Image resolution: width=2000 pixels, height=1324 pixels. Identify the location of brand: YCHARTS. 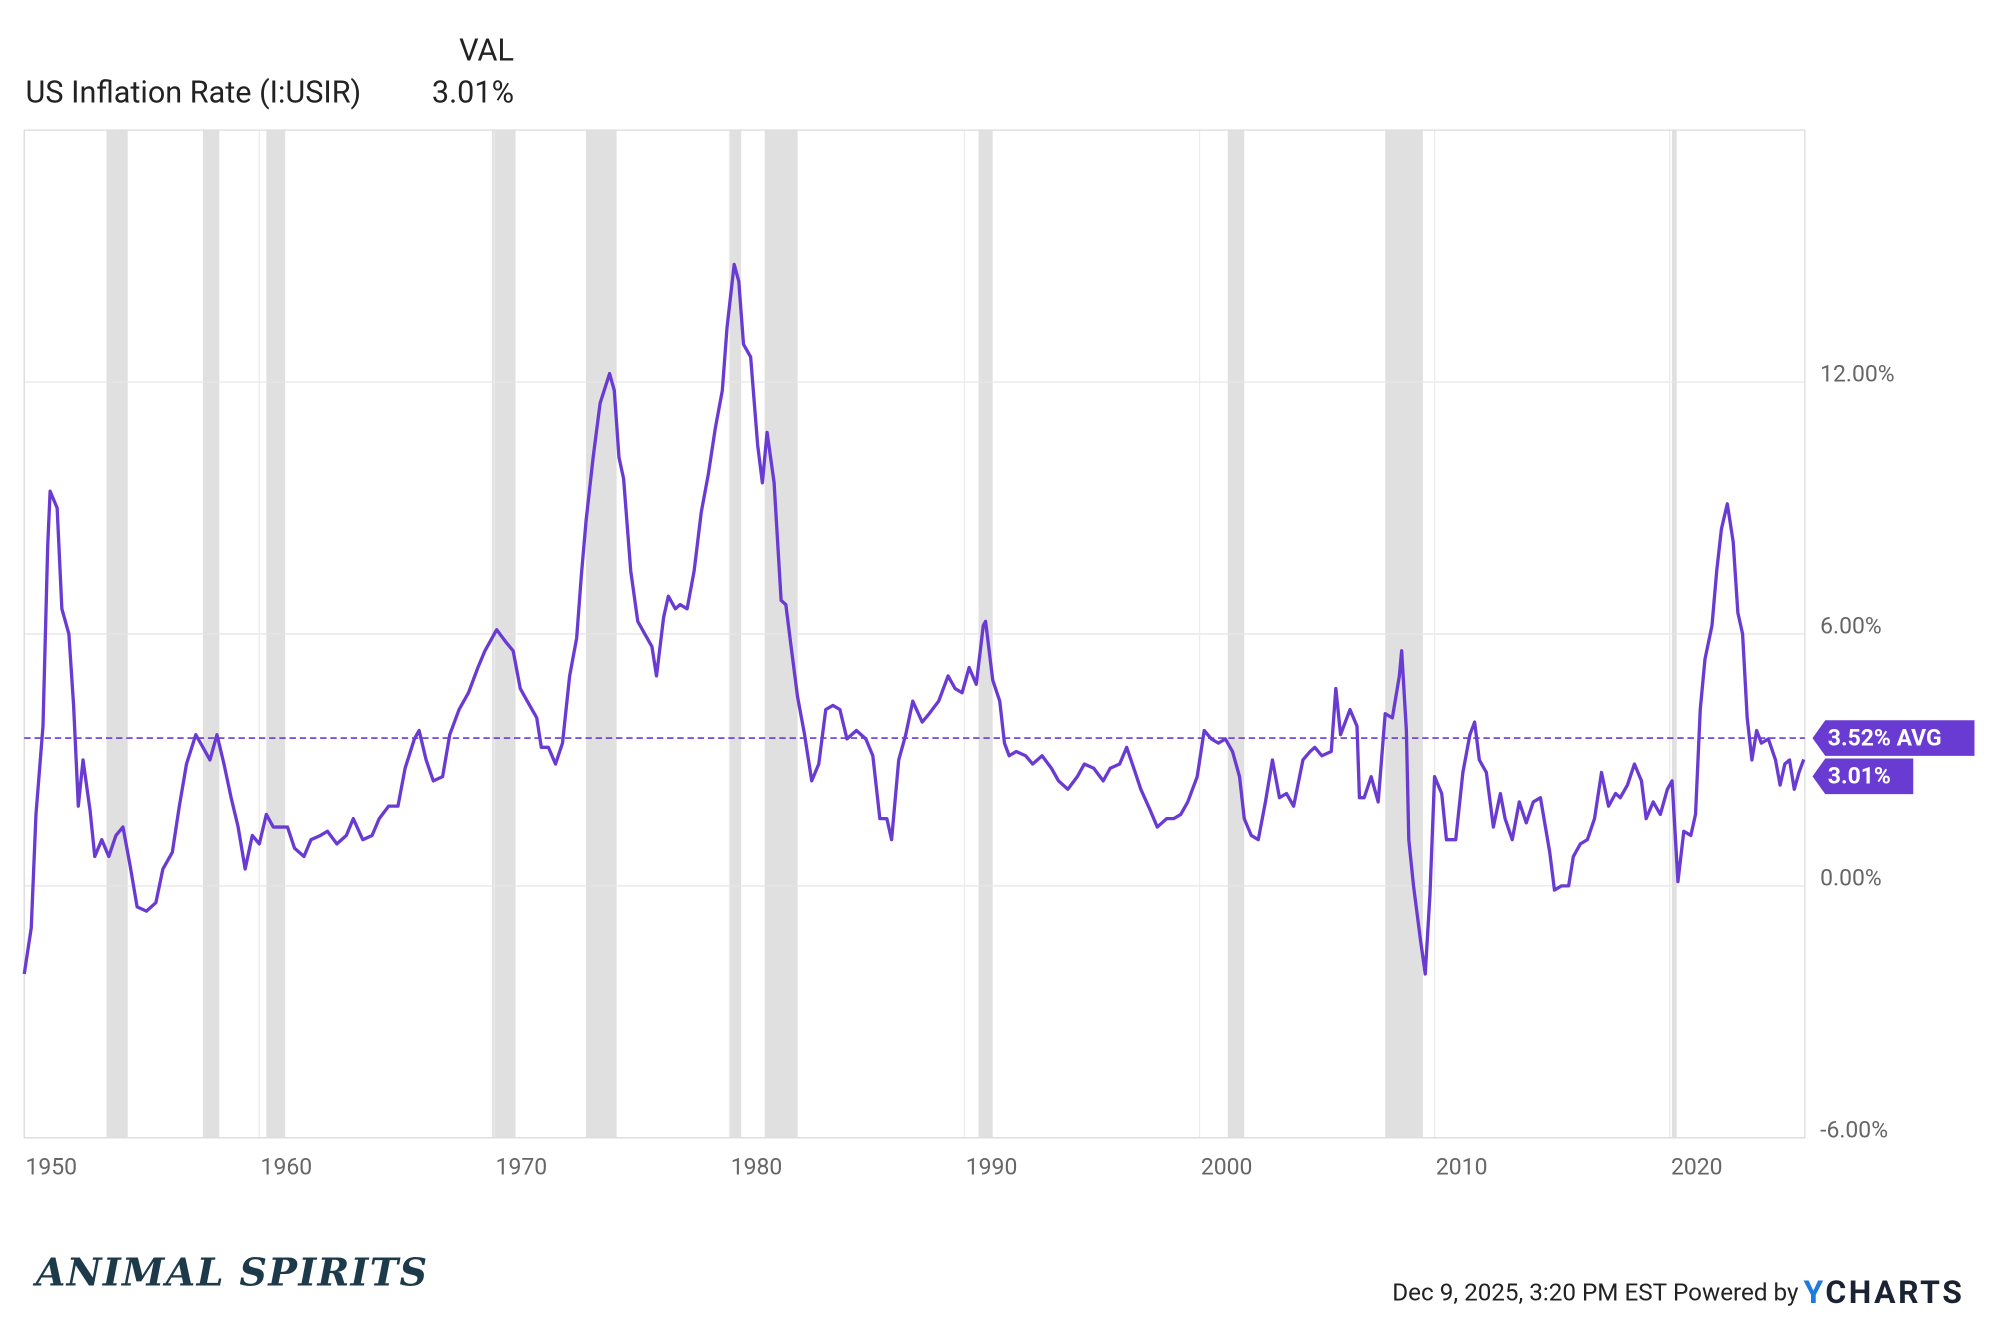
(1884, 1292).